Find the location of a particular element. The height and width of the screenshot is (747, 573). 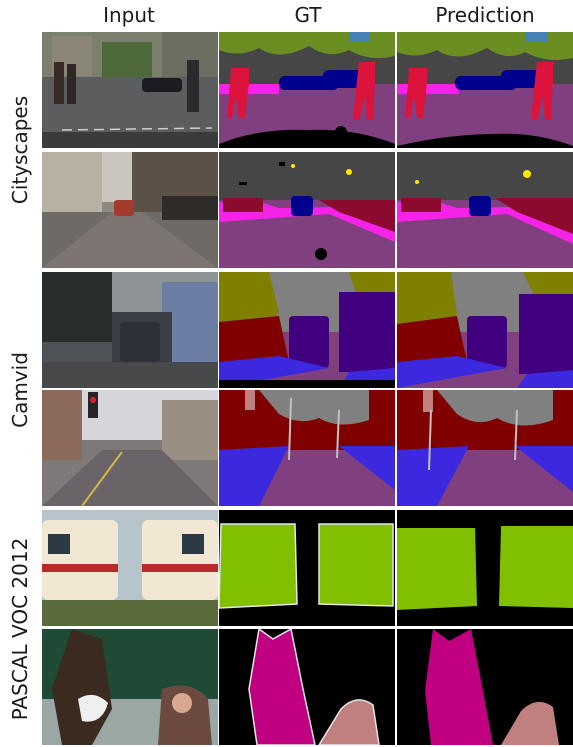

row-header-cityscapes-label: Cityscapes is located at coordinates (20, 150).